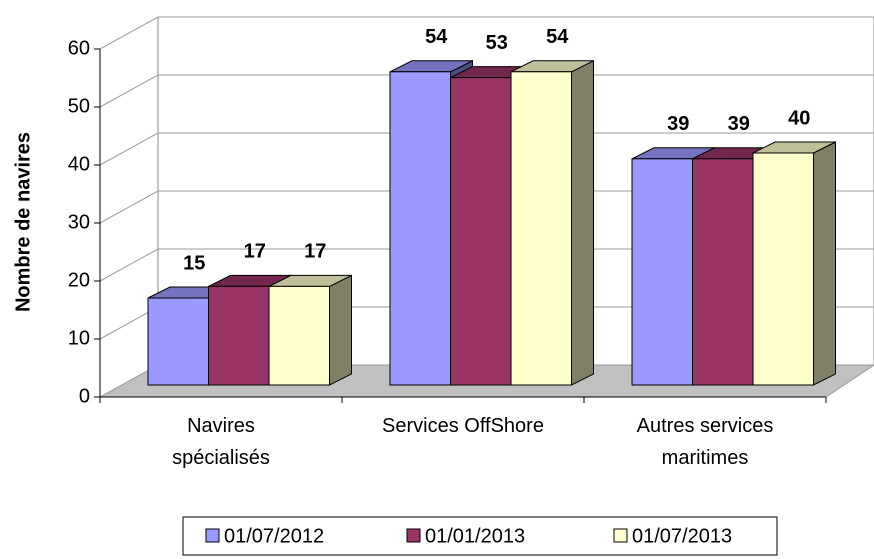  What do you see at coordinates (221, 442) in the screenshot?
I see `x-tick-label: Navires spécialisés` at bounding box center [221, 442].